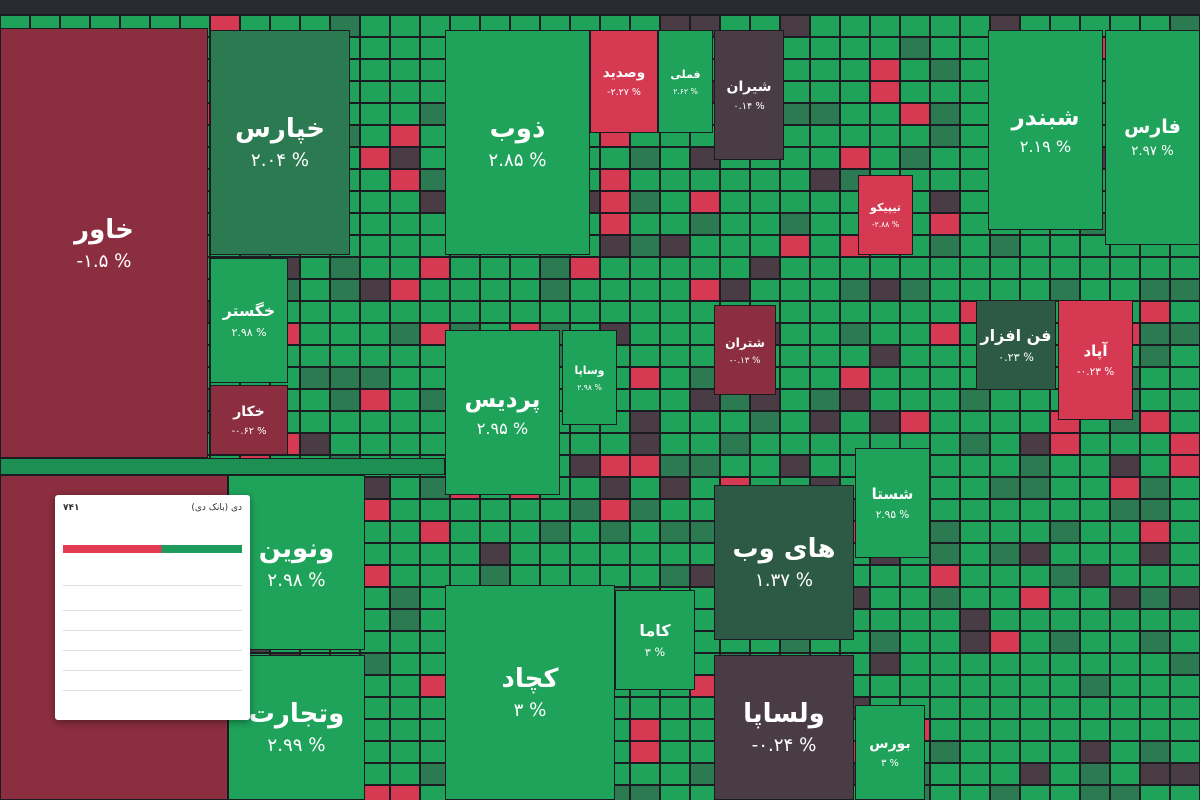 The height and width of the screenshot is (800, 1200). I want to click on tile: خپارس ۲.۰۴ %, so click(280, 142).